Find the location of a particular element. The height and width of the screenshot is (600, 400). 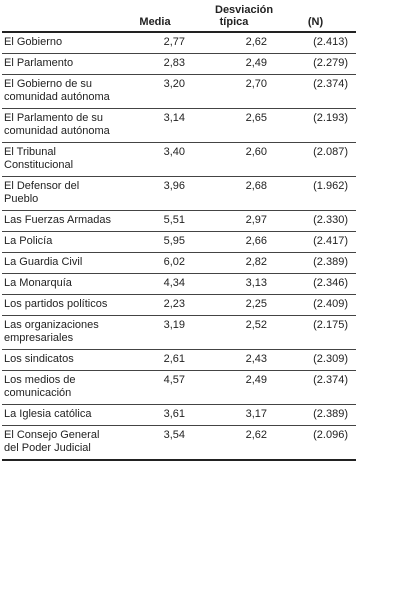

value-cell: 2,23 is located at coordinates (155, 305).